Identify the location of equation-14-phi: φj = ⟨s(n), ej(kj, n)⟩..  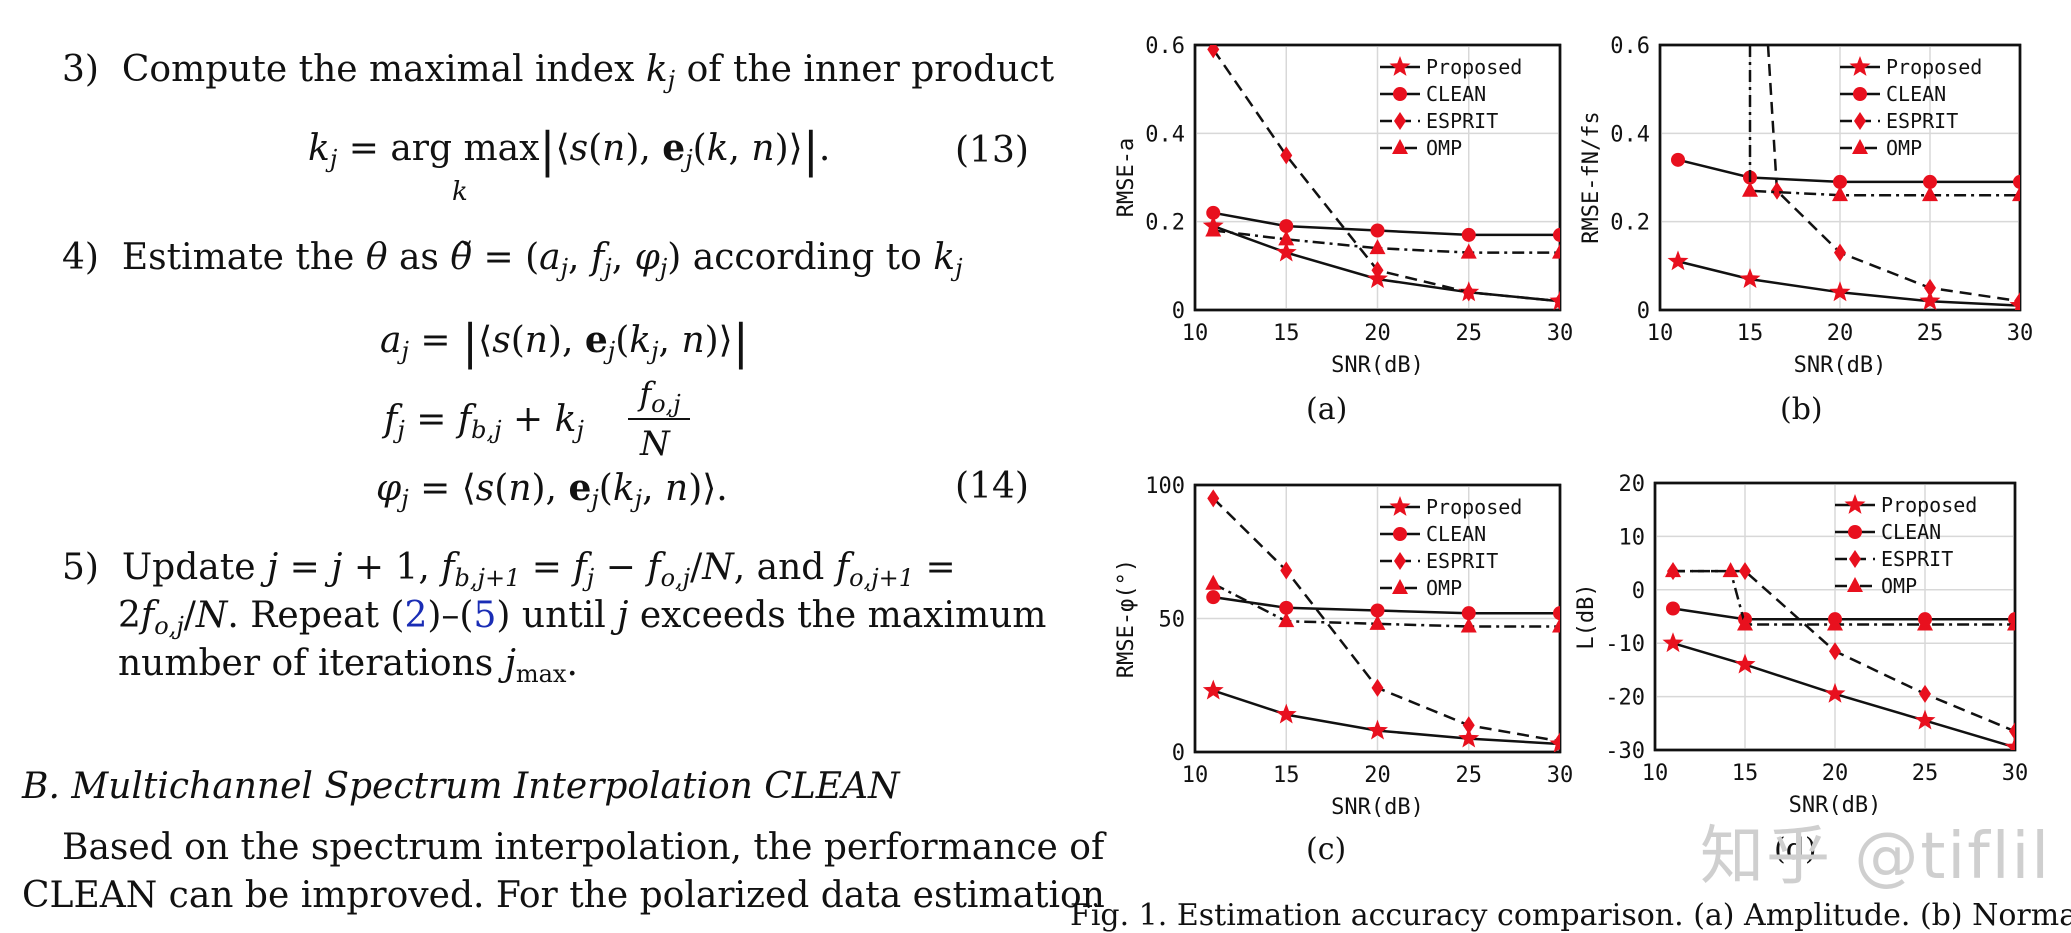
(552, 490).